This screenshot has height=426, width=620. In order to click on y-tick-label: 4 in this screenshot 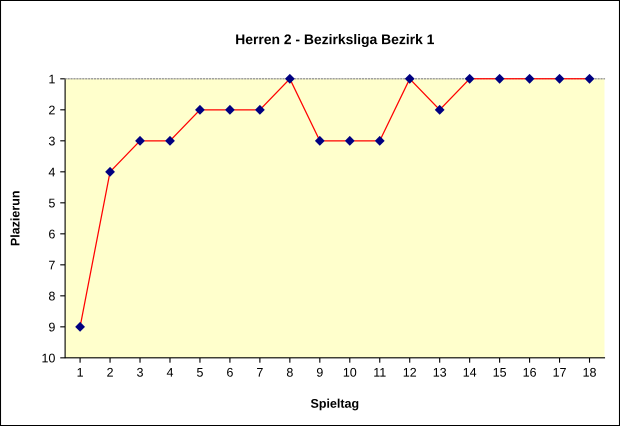, I will do `click(52, 172)`.